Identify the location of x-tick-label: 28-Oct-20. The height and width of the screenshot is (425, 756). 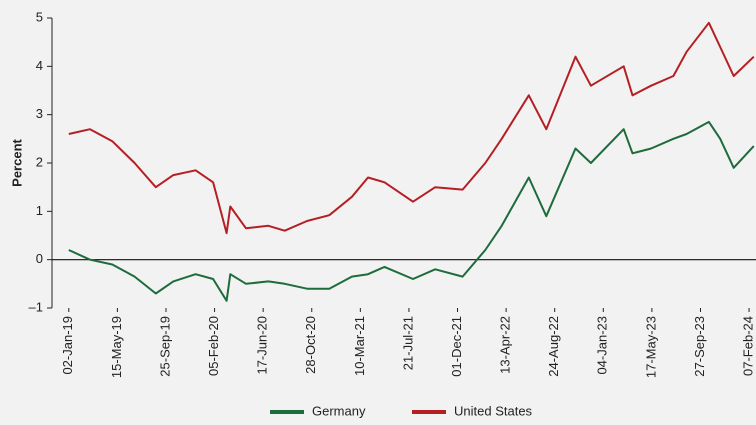
(310, 345).